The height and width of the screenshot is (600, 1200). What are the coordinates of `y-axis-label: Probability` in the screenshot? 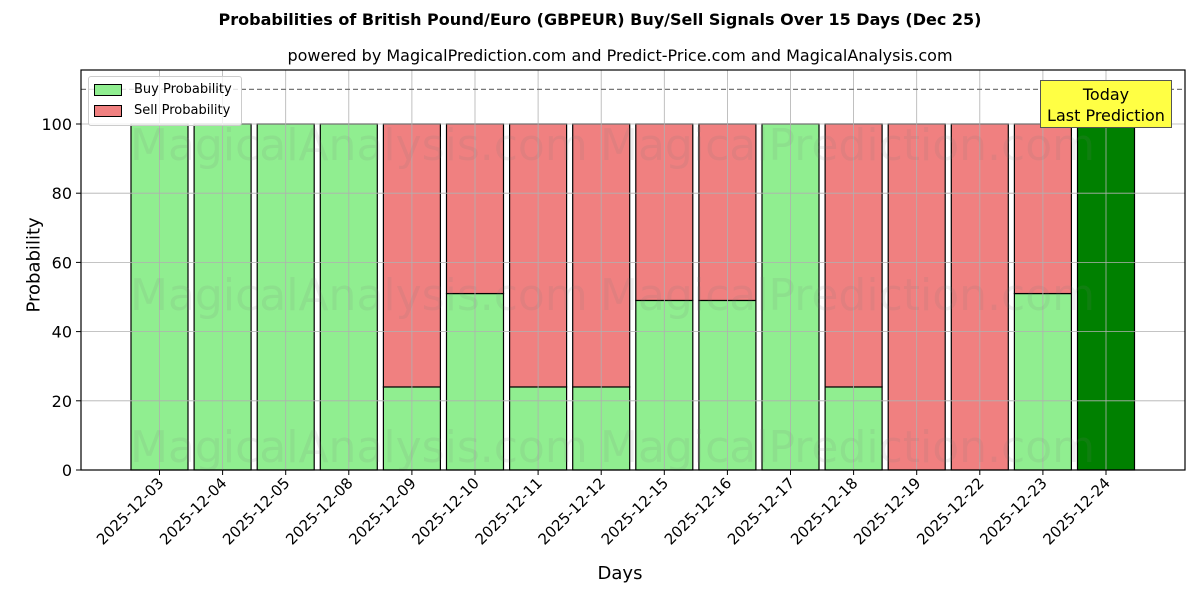 It's located at (34, 265).